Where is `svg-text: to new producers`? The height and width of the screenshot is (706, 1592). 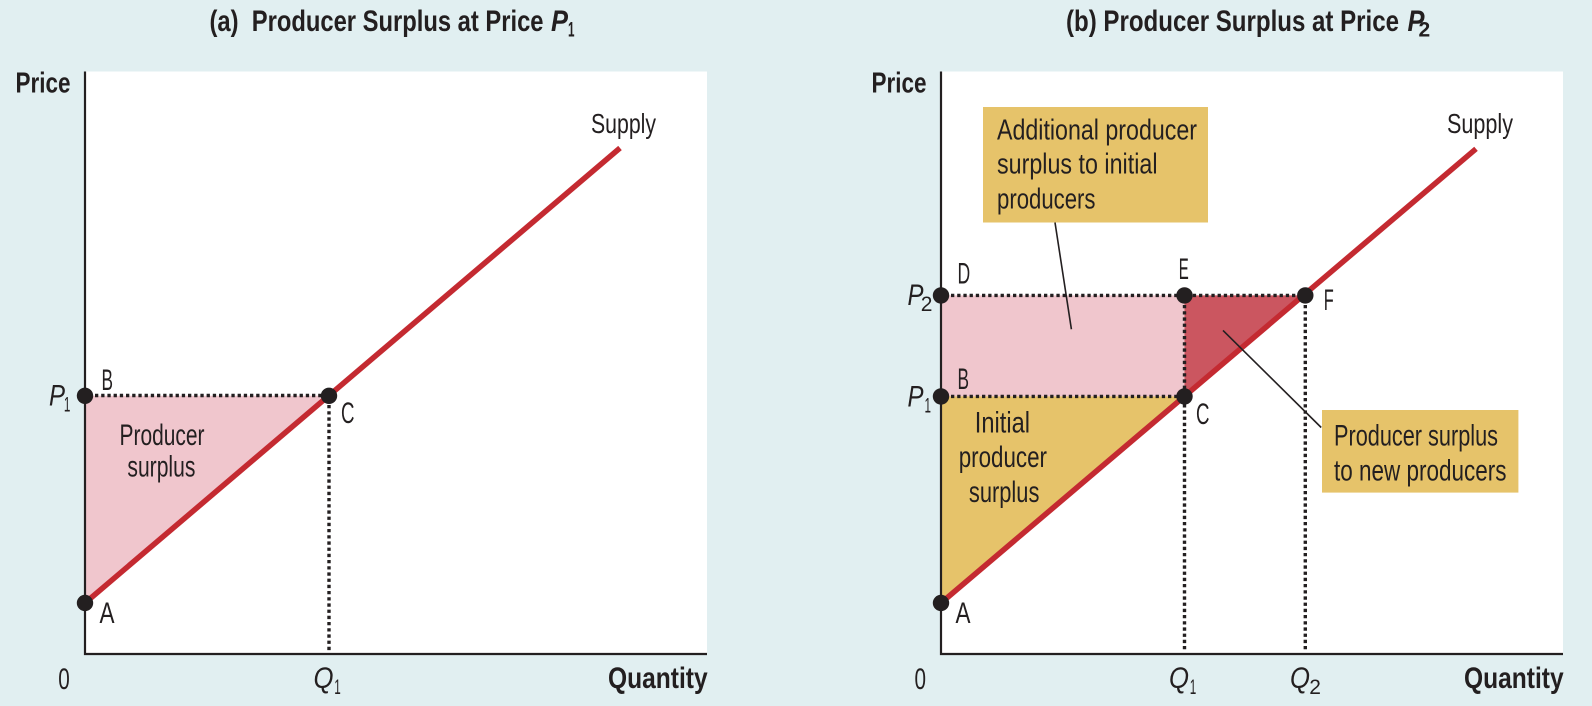
svg-text: to new producers is located at coordinates (1420, 471).